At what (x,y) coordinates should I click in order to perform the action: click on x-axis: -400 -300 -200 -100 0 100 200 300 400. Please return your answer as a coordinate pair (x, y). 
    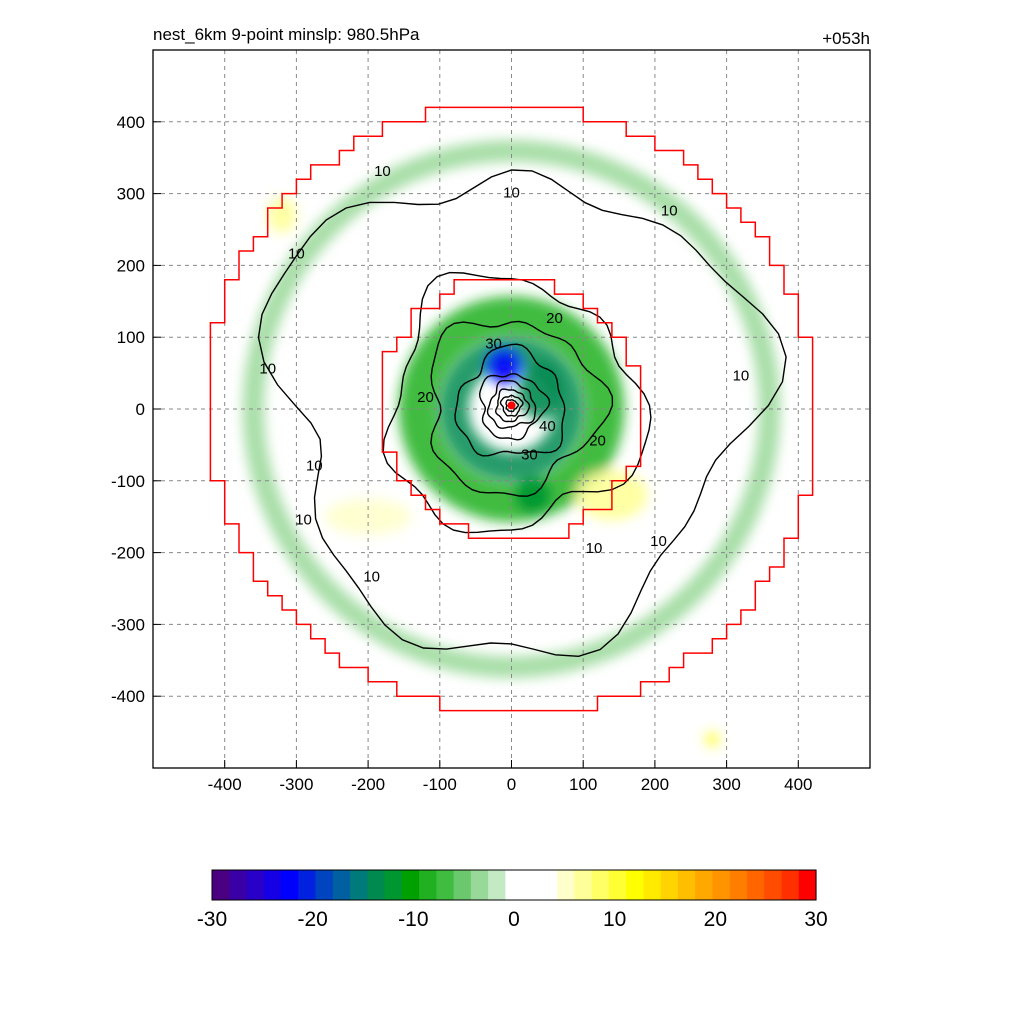
    Looking at the image, I should click on (510, 777).